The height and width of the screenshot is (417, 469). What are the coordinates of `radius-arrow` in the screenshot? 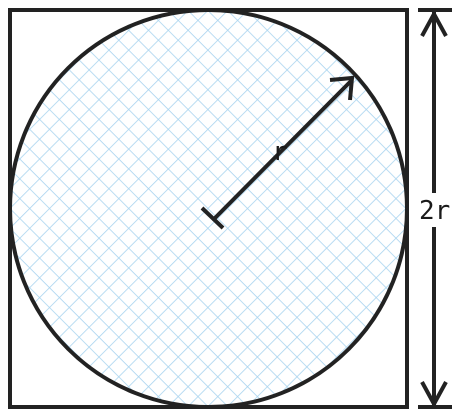 It's located at (277, 152).